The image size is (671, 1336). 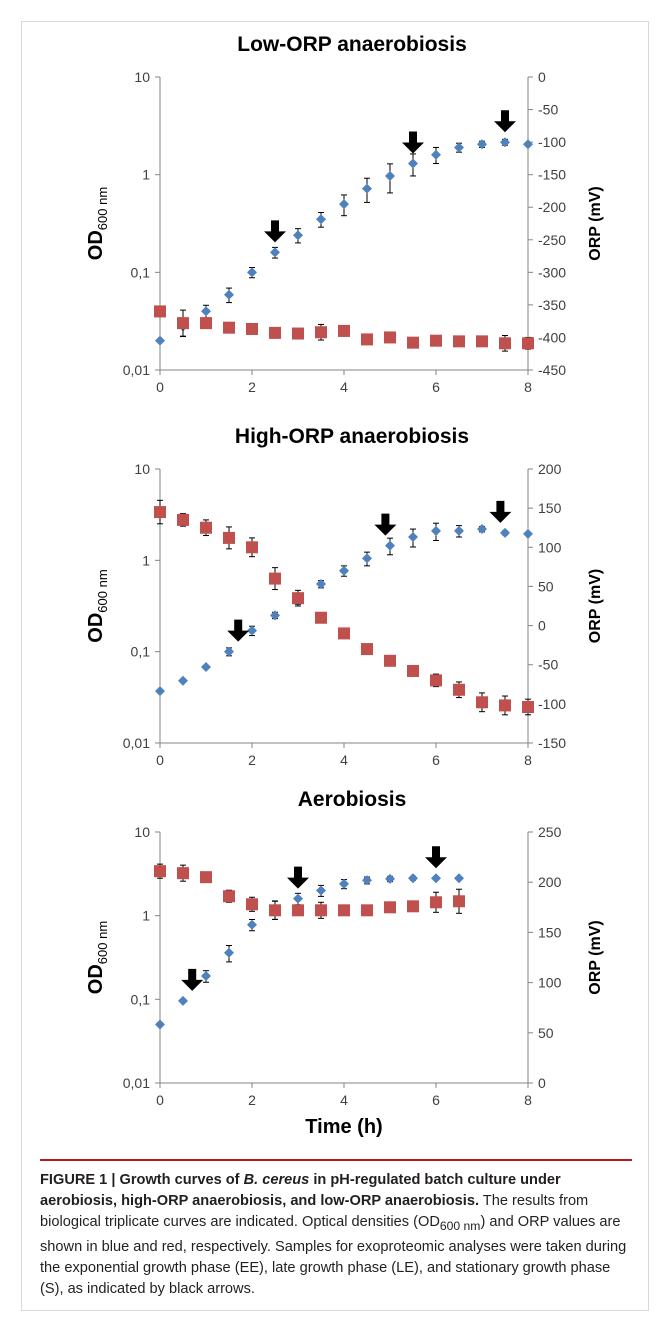 What do you see at coordinates (552, 370) in the screenshot?
I see `y-right-tick-label: -450` at bounding box center [552, 370].